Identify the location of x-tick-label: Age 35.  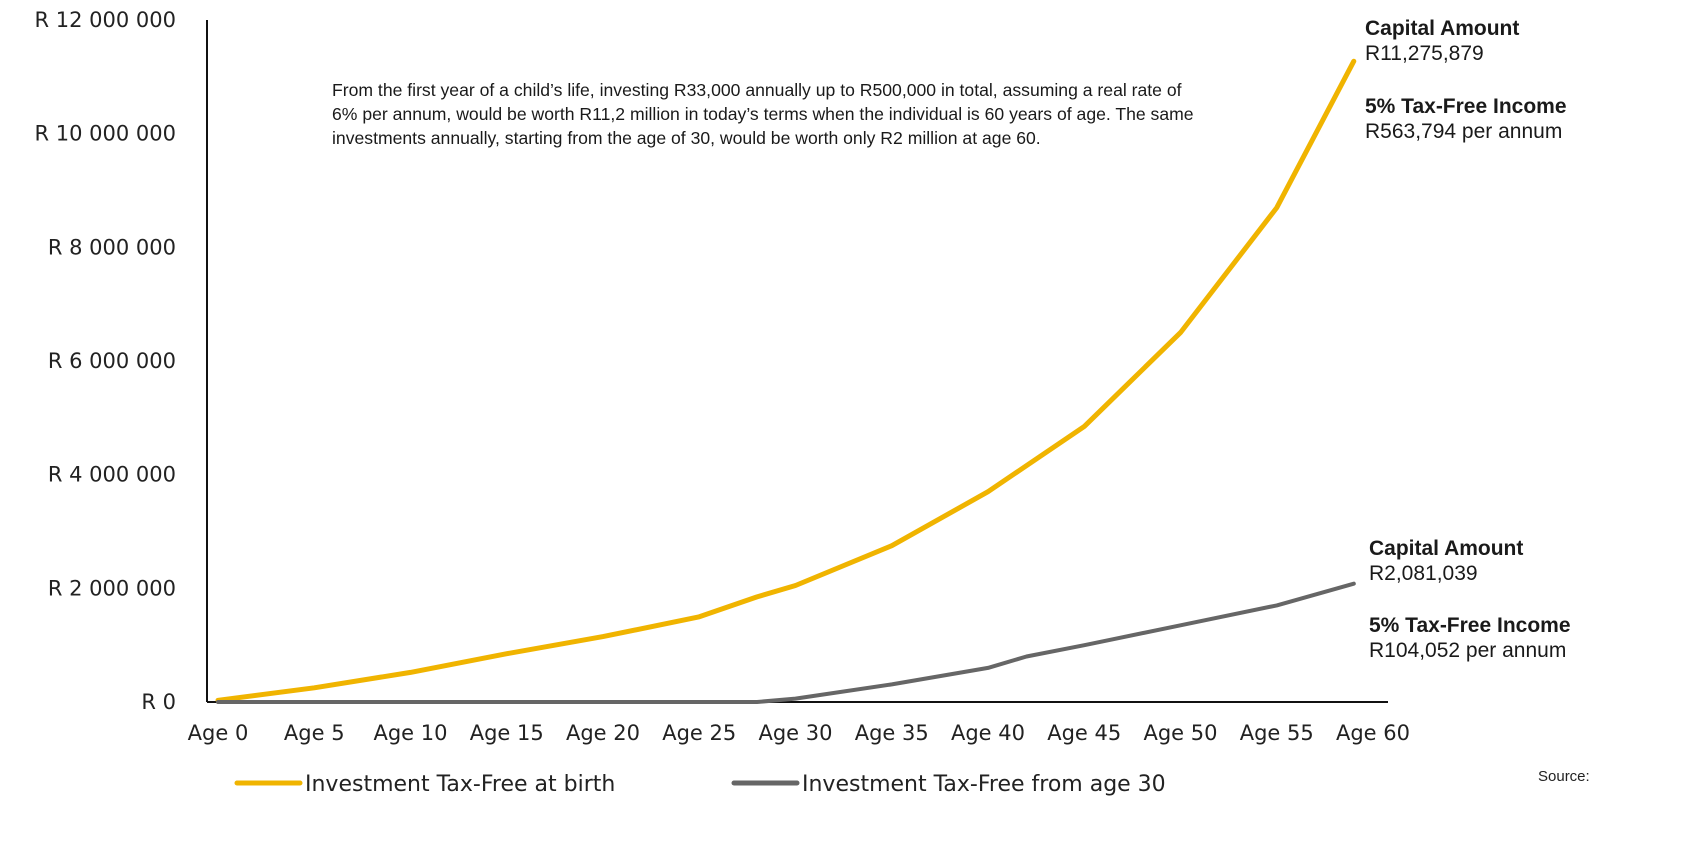
(892, 733).